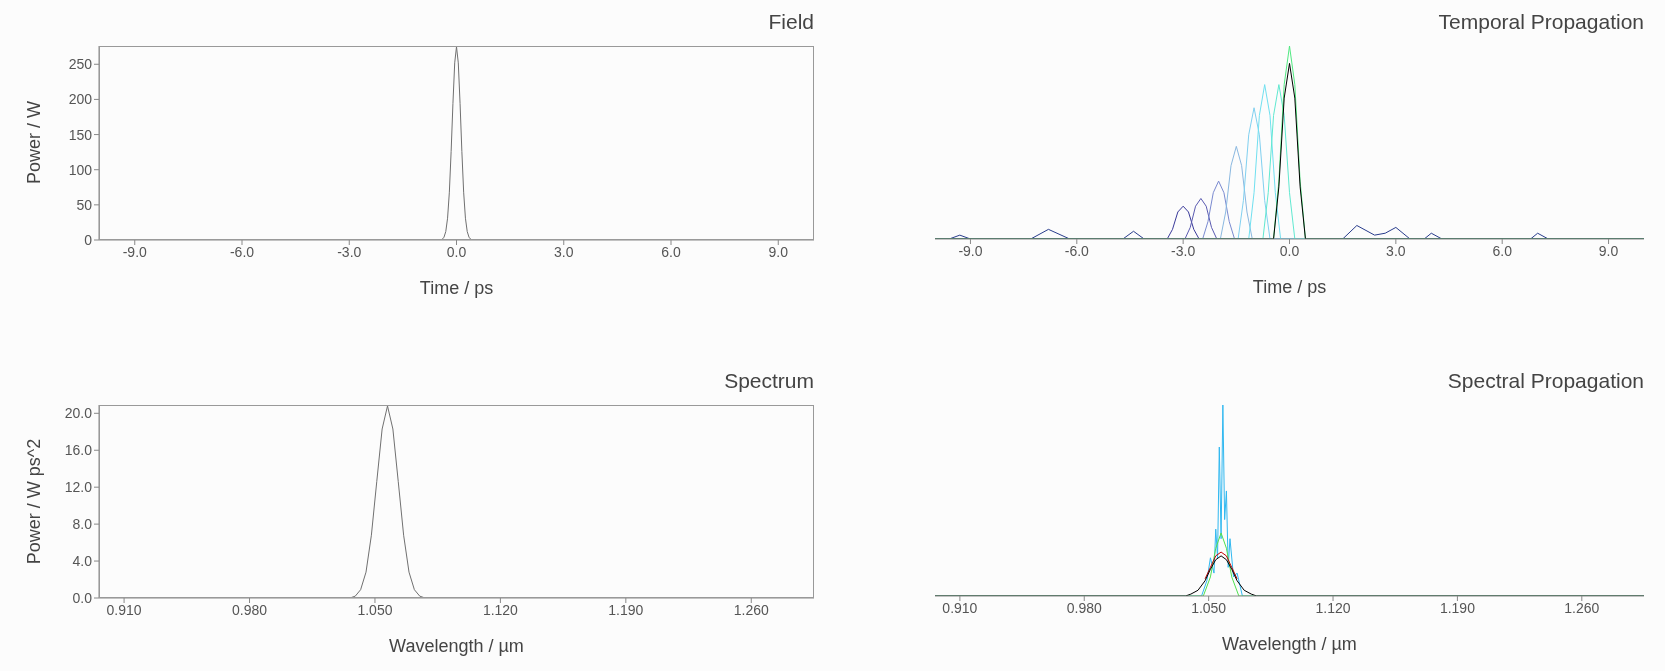  What do you see at coordinates (78, 450) in the screenshot?
I see `y-tick-label: 16.0` at bounding box center [78, 450].